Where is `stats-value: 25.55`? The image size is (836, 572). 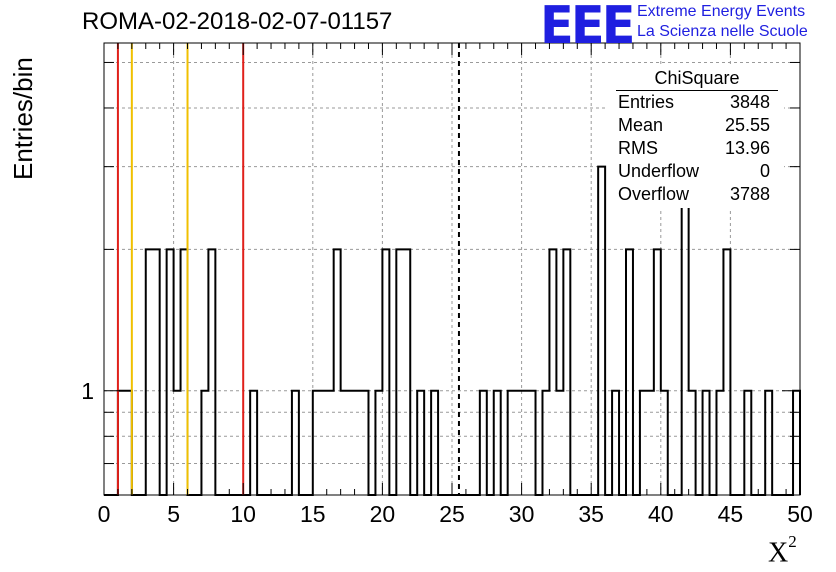
stats-value: 25.55 is located at coordinates (747, 125).